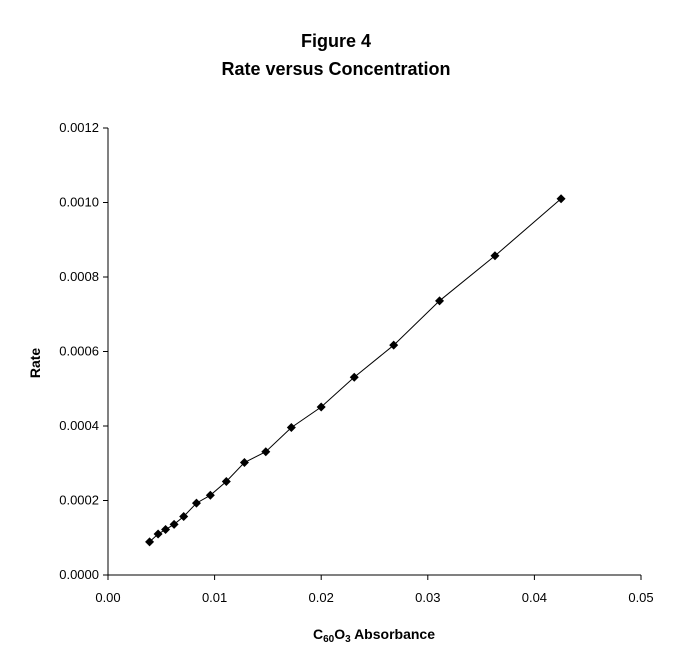 The width and height of the screenshot is (680, 671). I want to click on x-axis-label-c: C, so click(318, 634).